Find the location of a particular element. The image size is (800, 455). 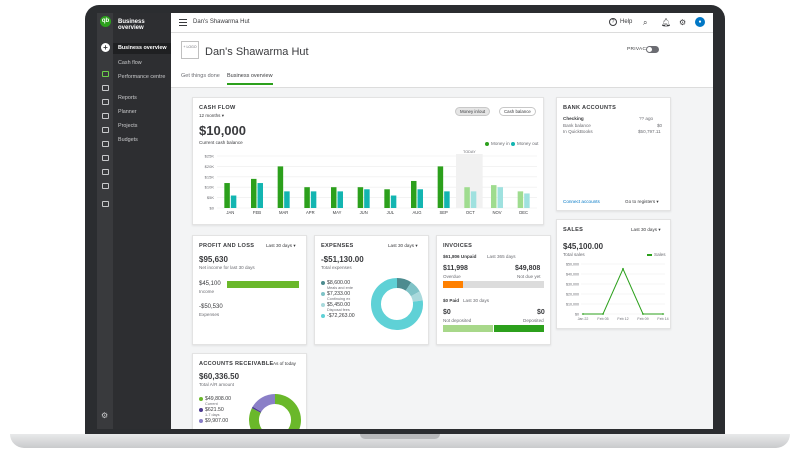

pnl-income-value: $45,100 is located at coordinates (210, 284).